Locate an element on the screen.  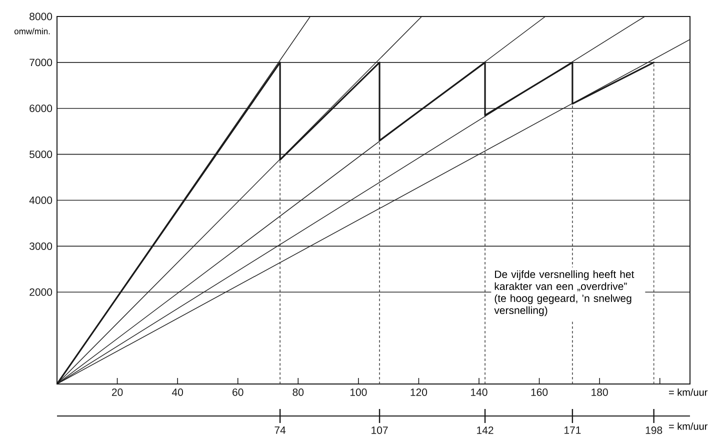
y-tick-label: 2000 is located at coordinates (41, 292).